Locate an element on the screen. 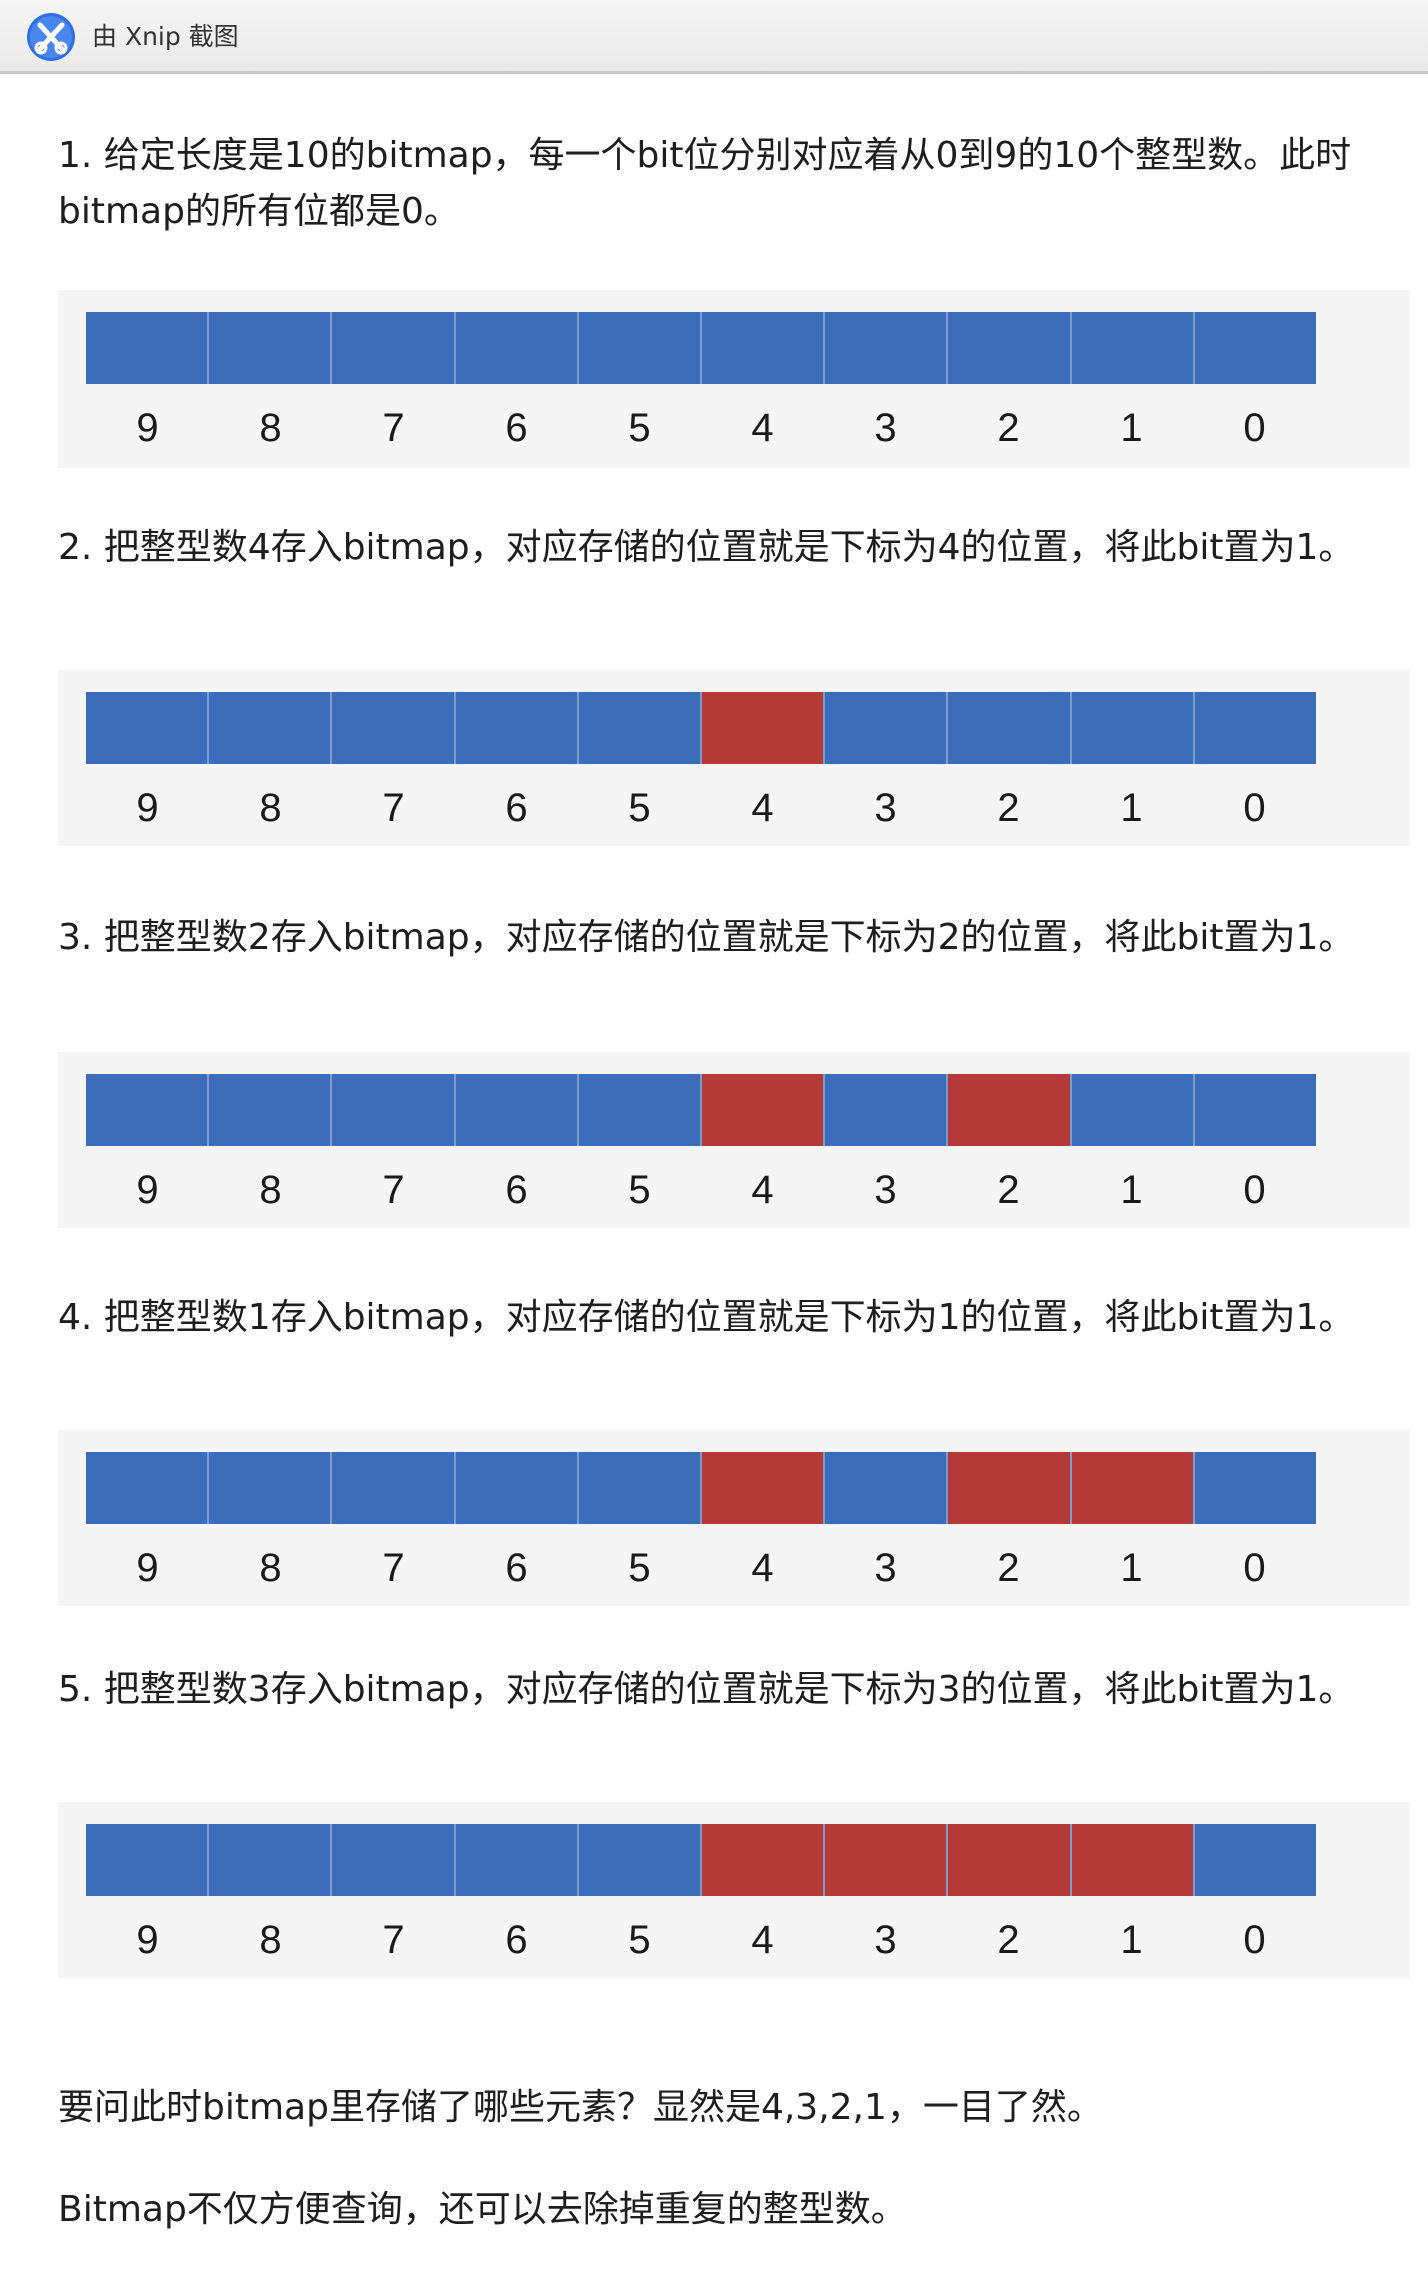  xnip-title-bar: 由 Xnip 截图 is located at coordinates (714, 37).